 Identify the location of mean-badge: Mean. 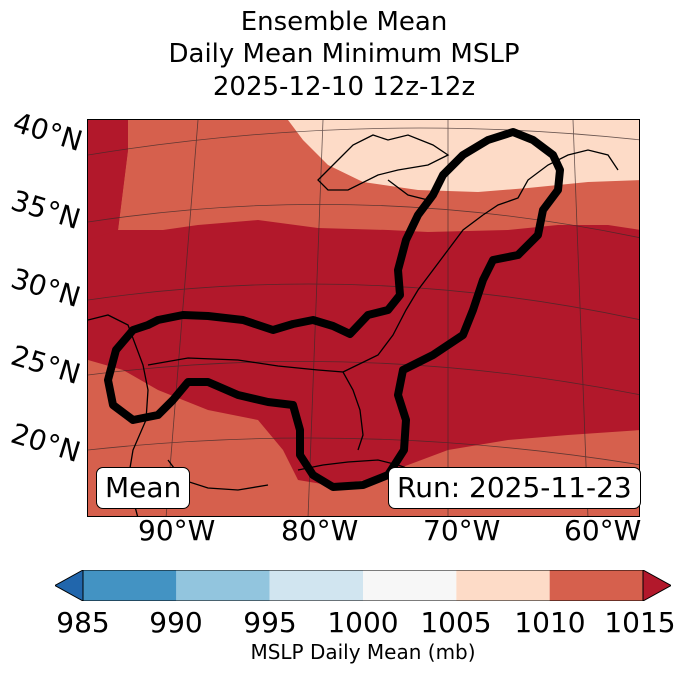
(143, 488).